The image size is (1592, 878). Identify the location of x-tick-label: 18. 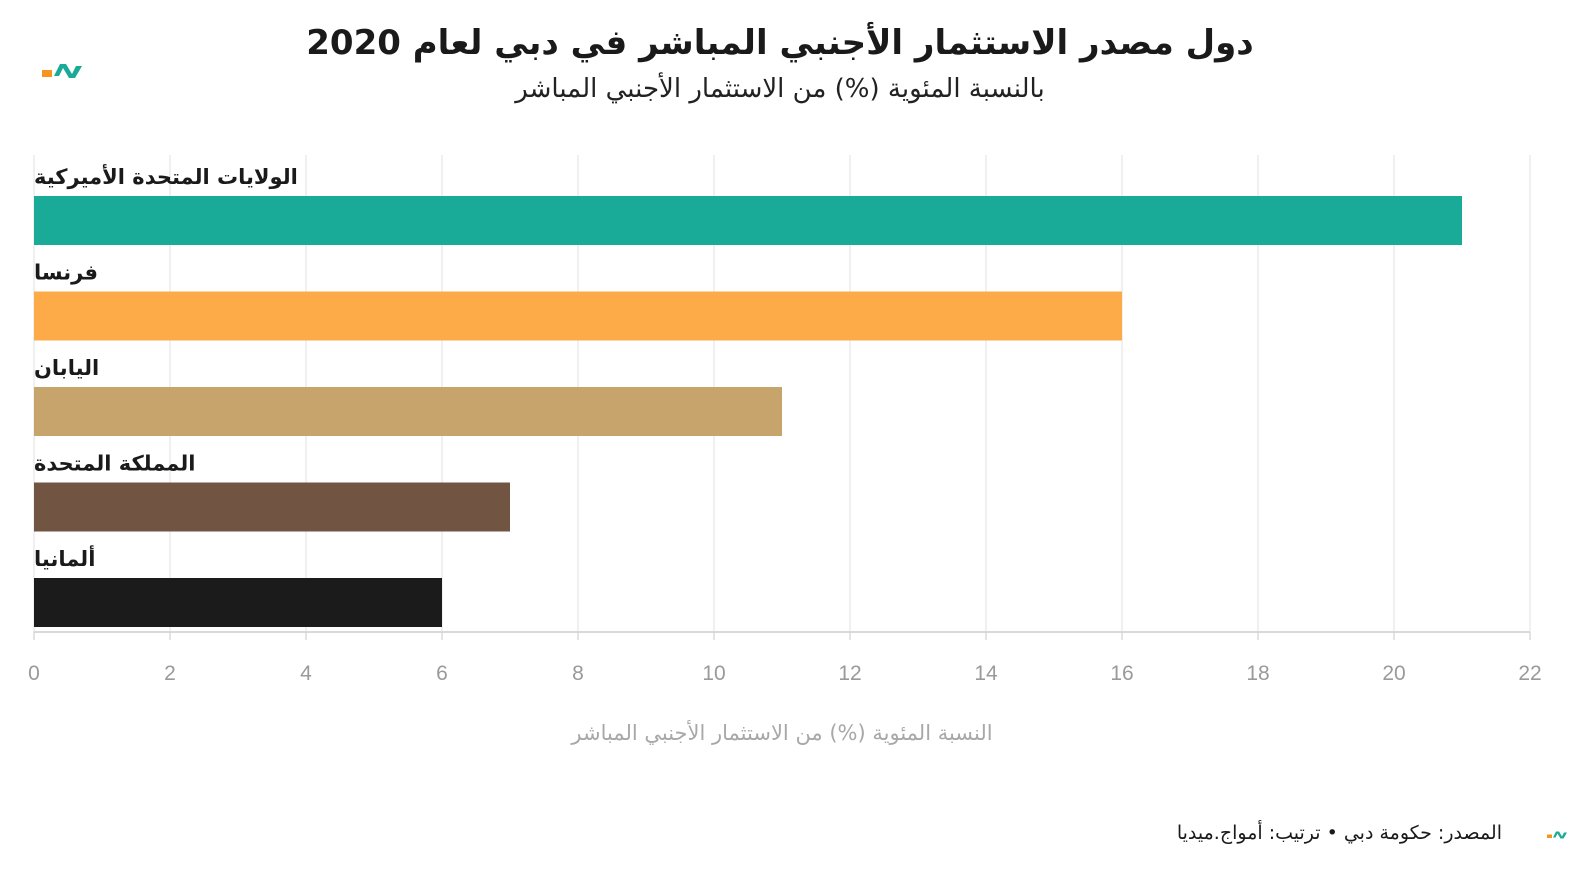
(1257, 673).